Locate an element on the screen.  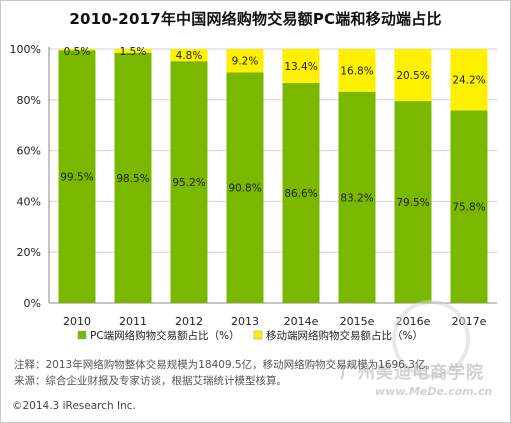
x-tick-label: 2015e is located at coordinates (357, 321).